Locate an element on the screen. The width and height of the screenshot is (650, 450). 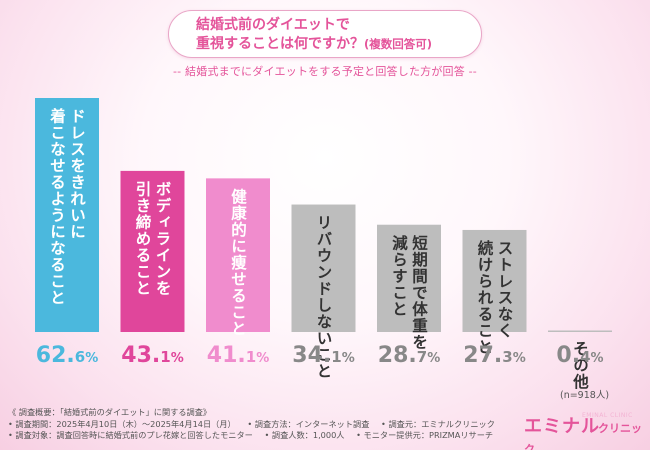
sample-size-label: (n=918人) is located at coordinates (585, 395).